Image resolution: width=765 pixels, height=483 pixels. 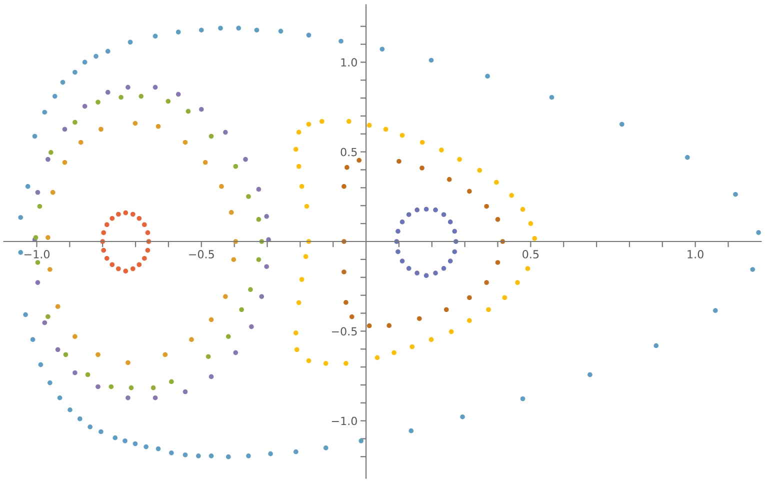 What do you see at coordinates (201, 254) in the screenshot?
I see `x-tick-label: −0.5` at bounding box center [201, 254].